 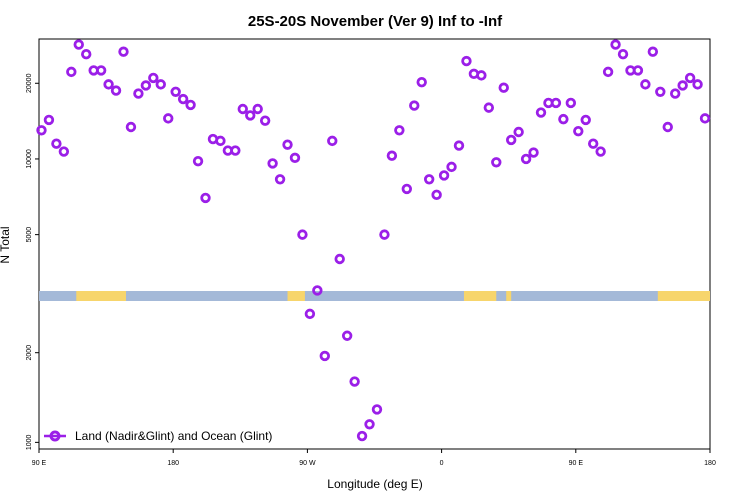 I want to click on x-axis: 90 E 180 90 W 0 90 E 180, so click(x=374, y=458).